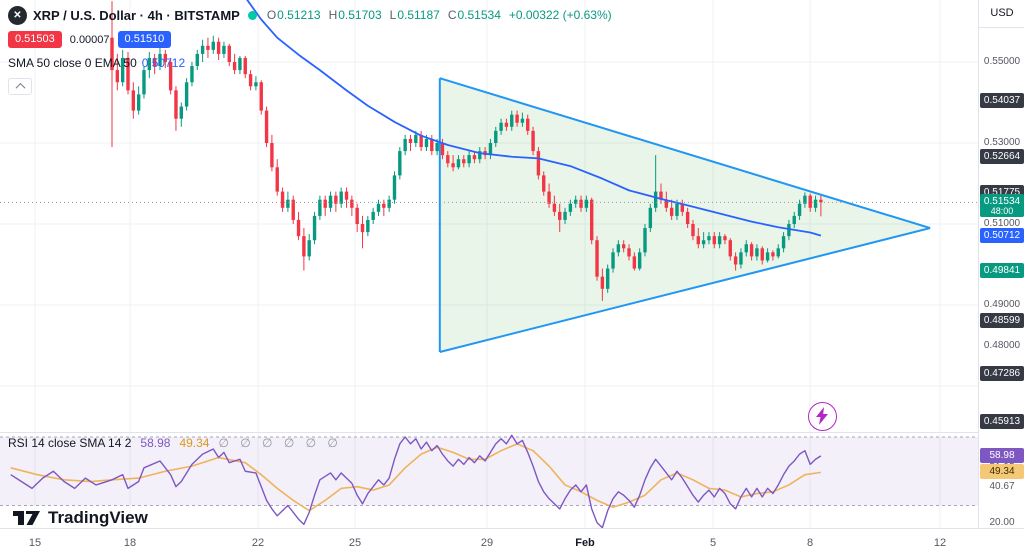 Image resolution: width=1024 pixels, height=559 pixels. I want to click on axis-divider, so click(1001, 27).